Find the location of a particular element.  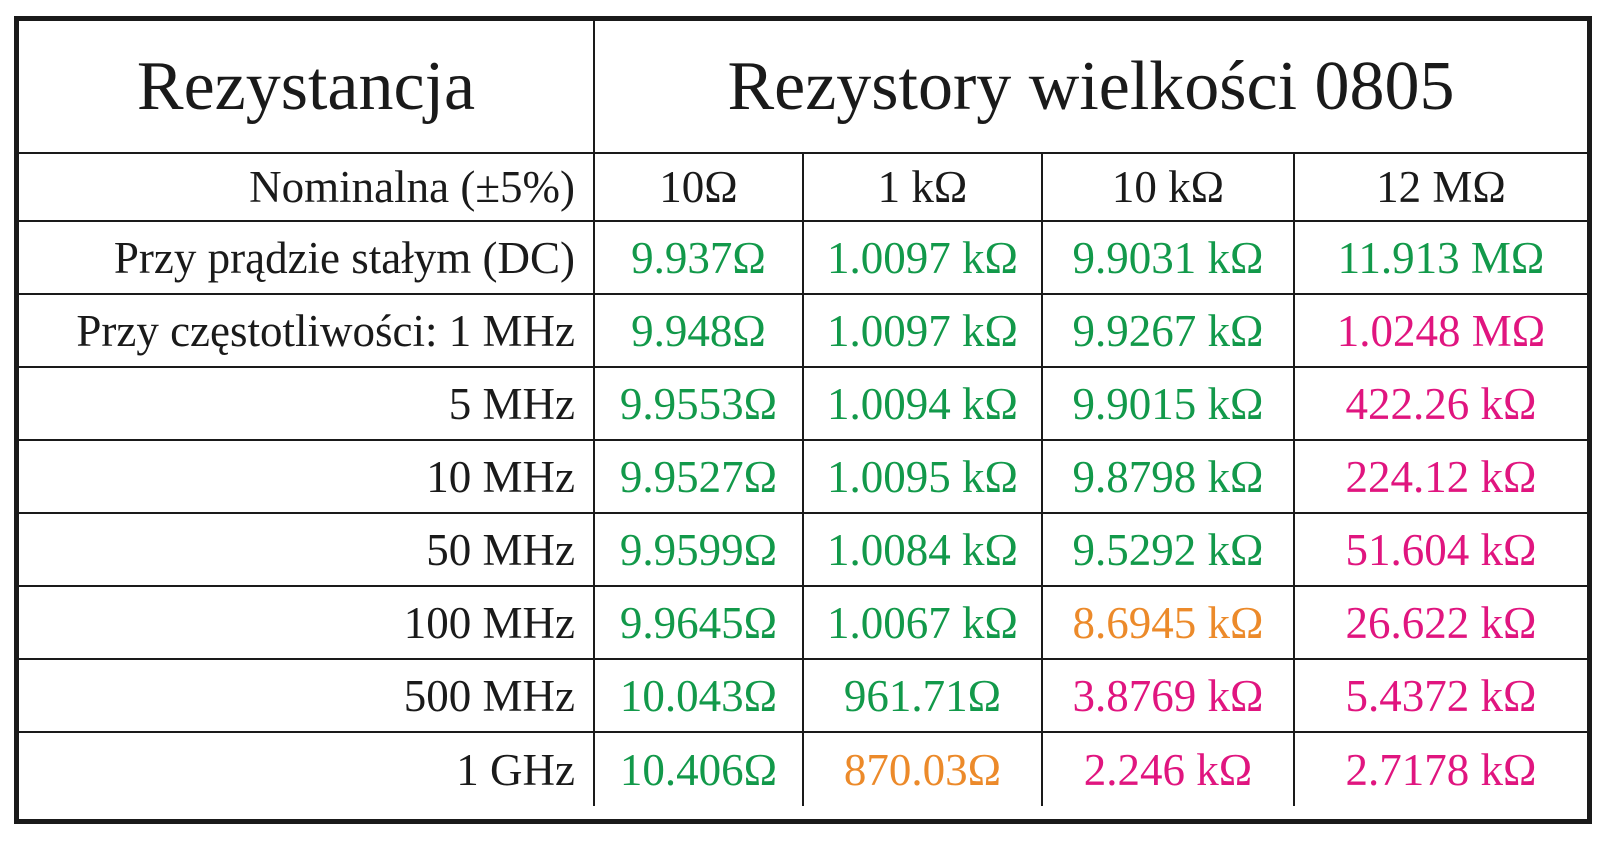

resistance-value-cell: 1.0067 kΩ is located at coordinates (921, 622).